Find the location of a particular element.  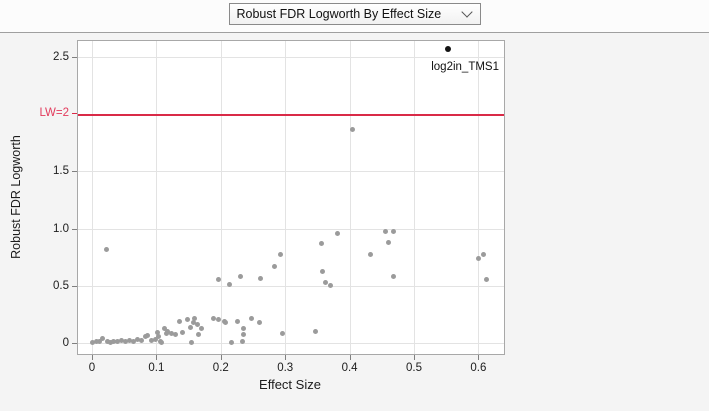

y-tick-label: 1.5 is located at coordinates (61, 171).